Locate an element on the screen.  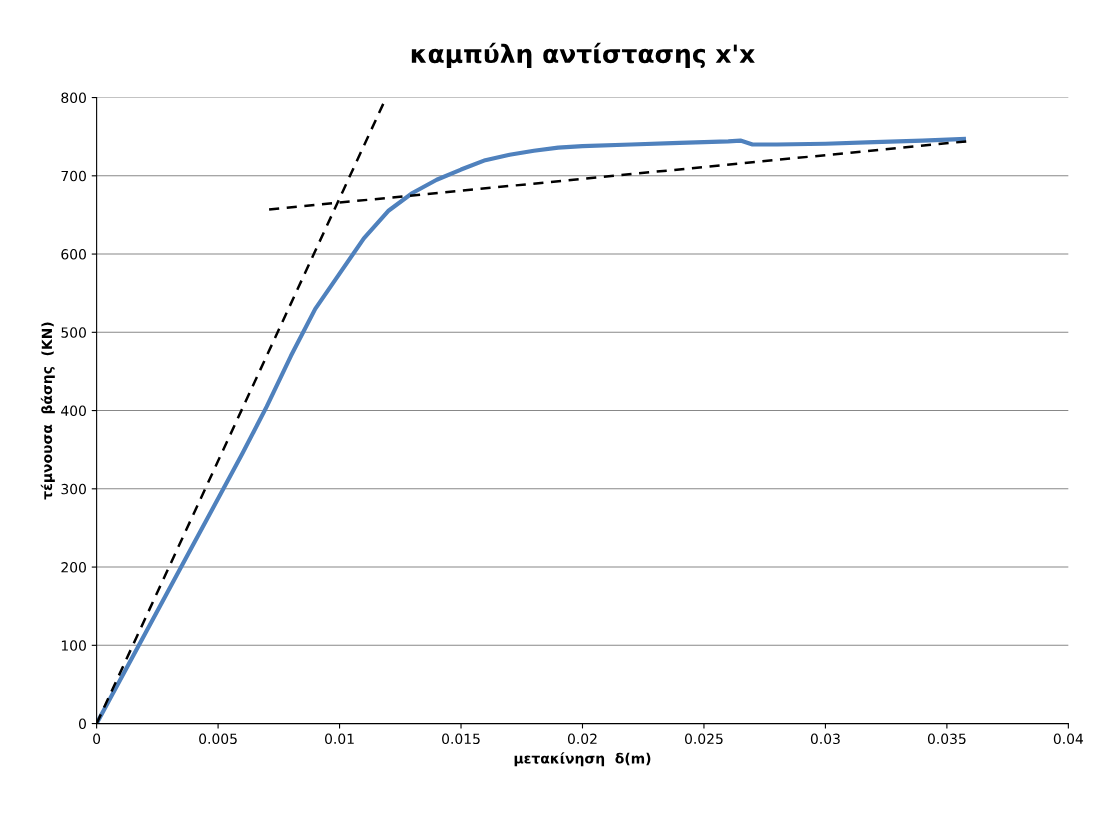
x-tick-label: 0 is located at coordinates (97, 739).